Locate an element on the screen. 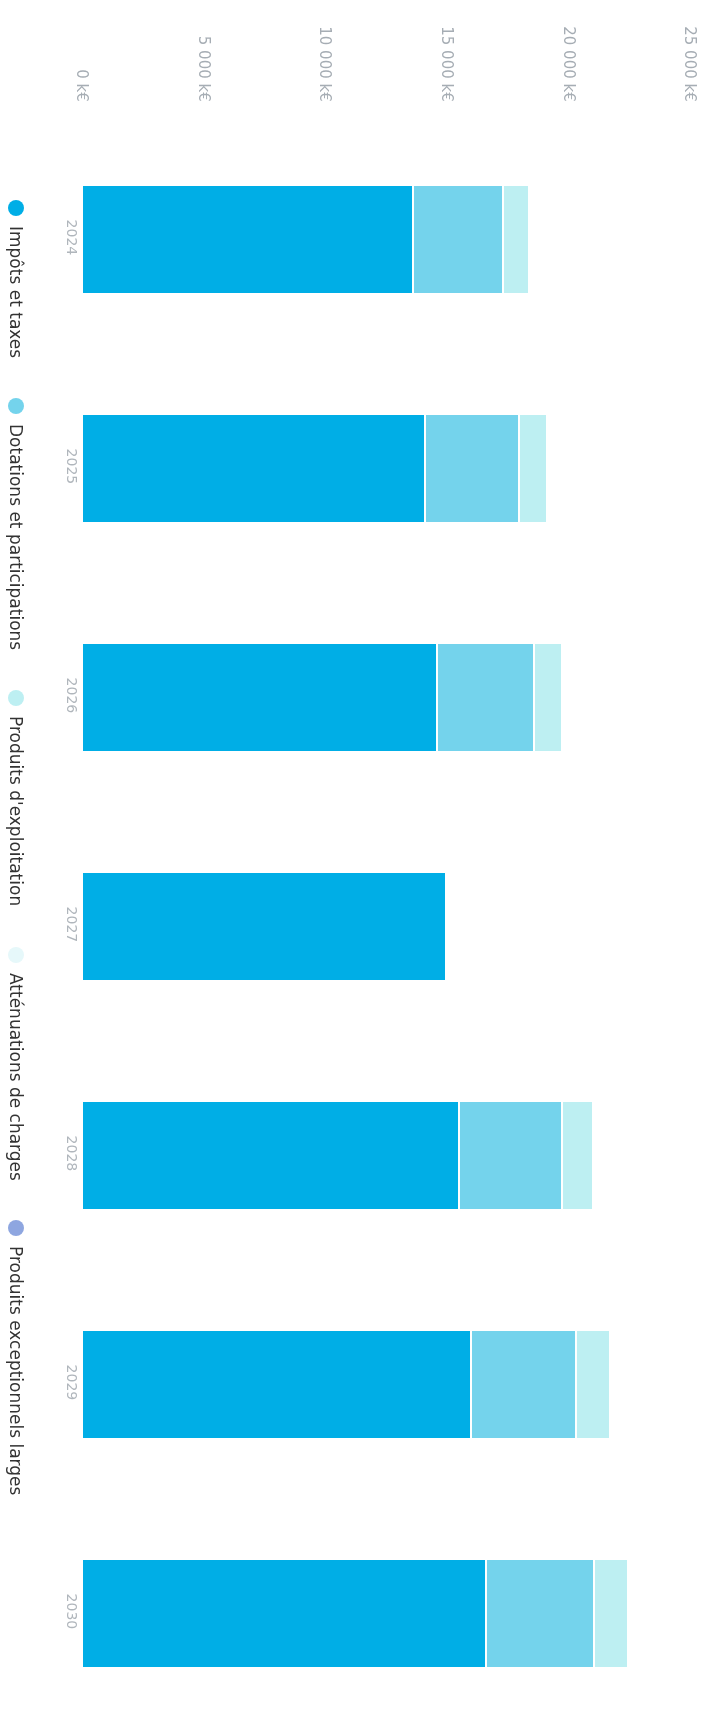  legend-label: Produits d'exploitation is located at coordinates (16, 811).